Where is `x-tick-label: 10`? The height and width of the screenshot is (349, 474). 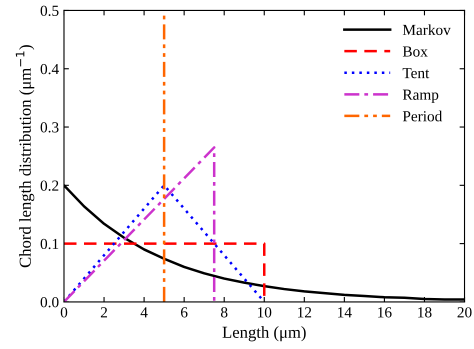
x-tick-label: 10 is located at coordinates (265, 312).